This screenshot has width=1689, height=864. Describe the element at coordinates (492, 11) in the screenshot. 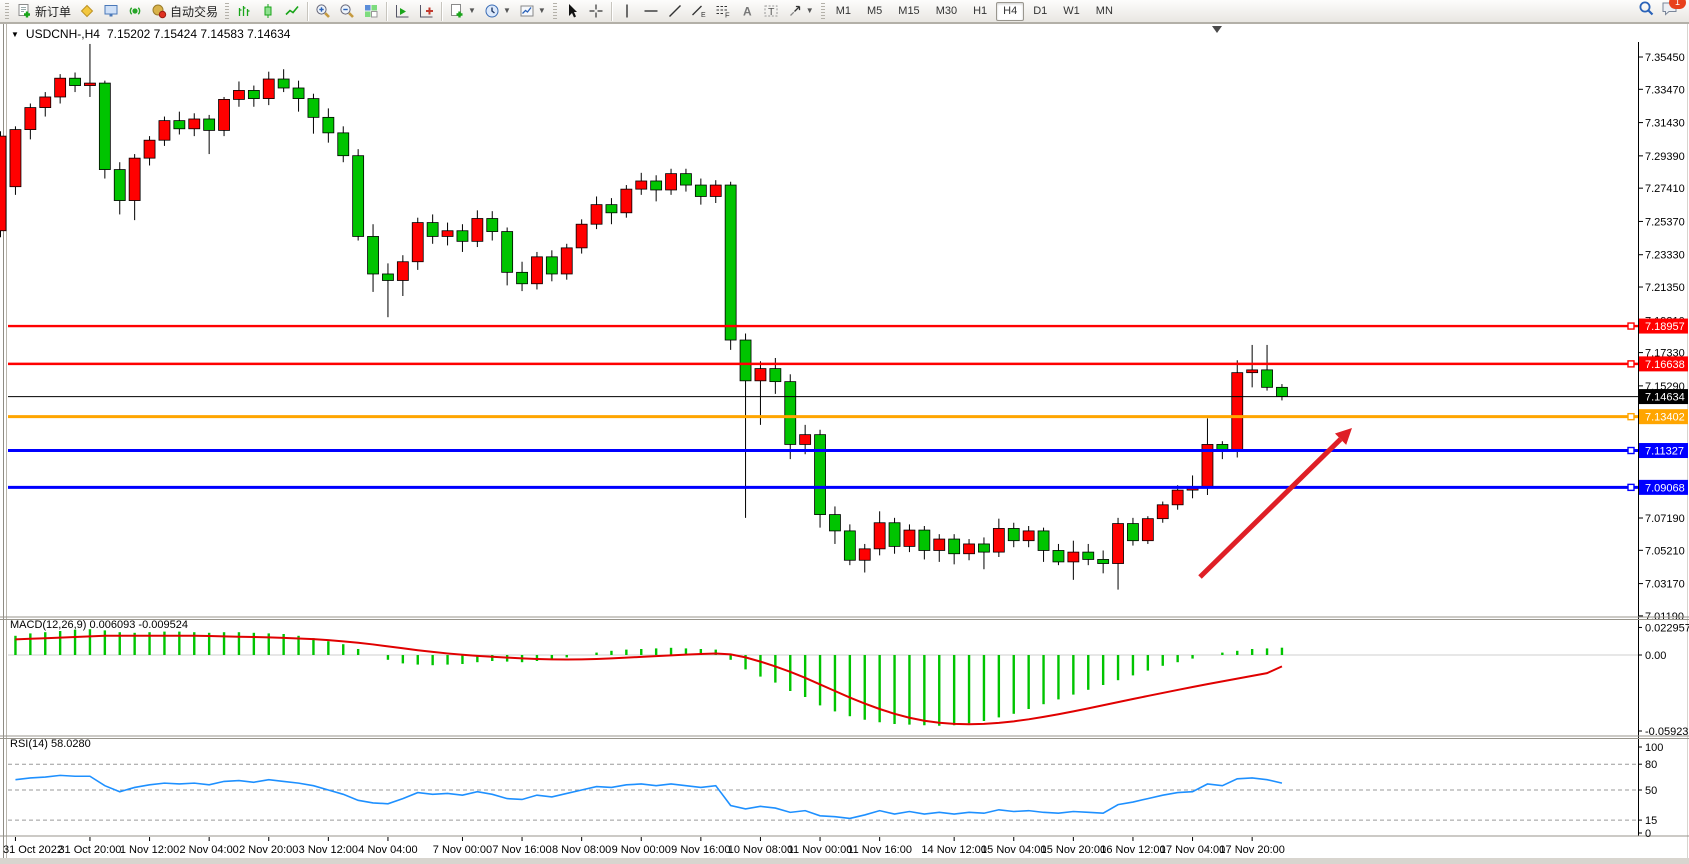

I see `clock-icon` at that location.